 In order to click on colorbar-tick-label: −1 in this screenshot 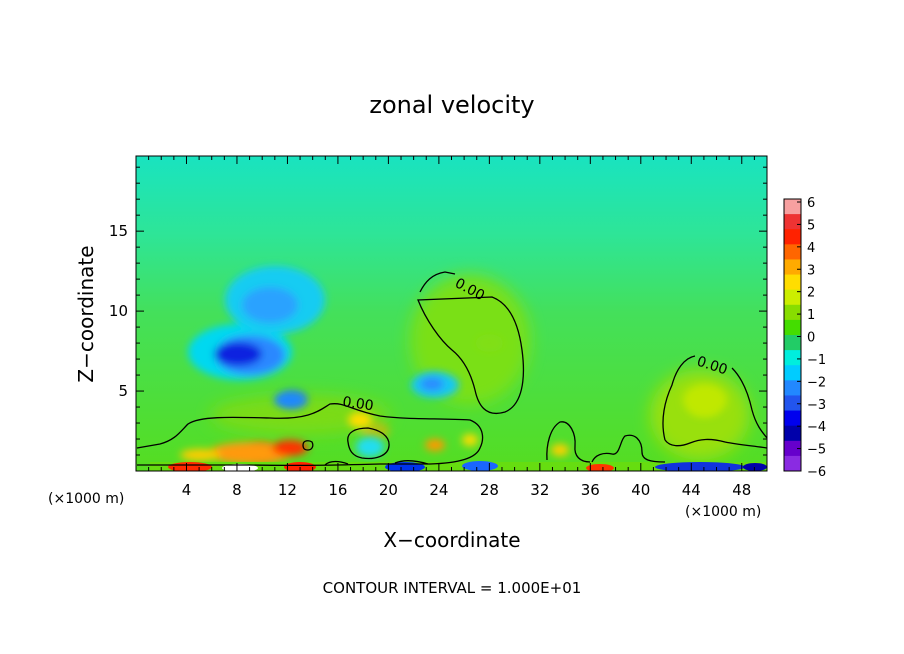, I will do `click(816, 360)`.